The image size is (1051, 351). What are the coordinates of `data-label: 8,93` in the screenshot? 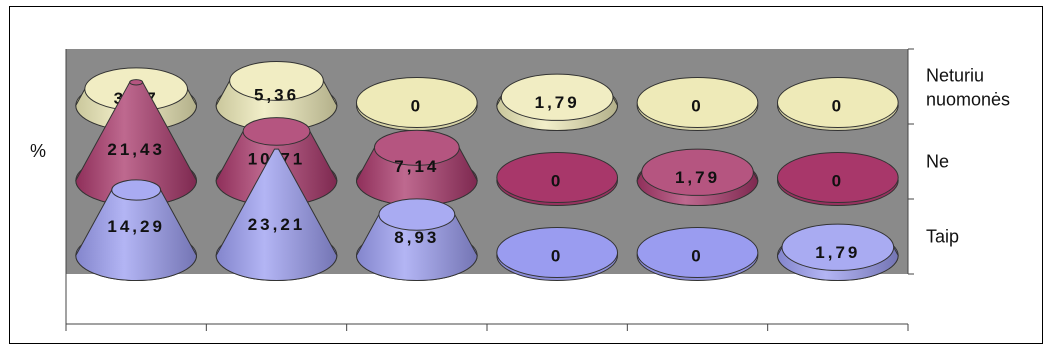 It's located at (416, 237).